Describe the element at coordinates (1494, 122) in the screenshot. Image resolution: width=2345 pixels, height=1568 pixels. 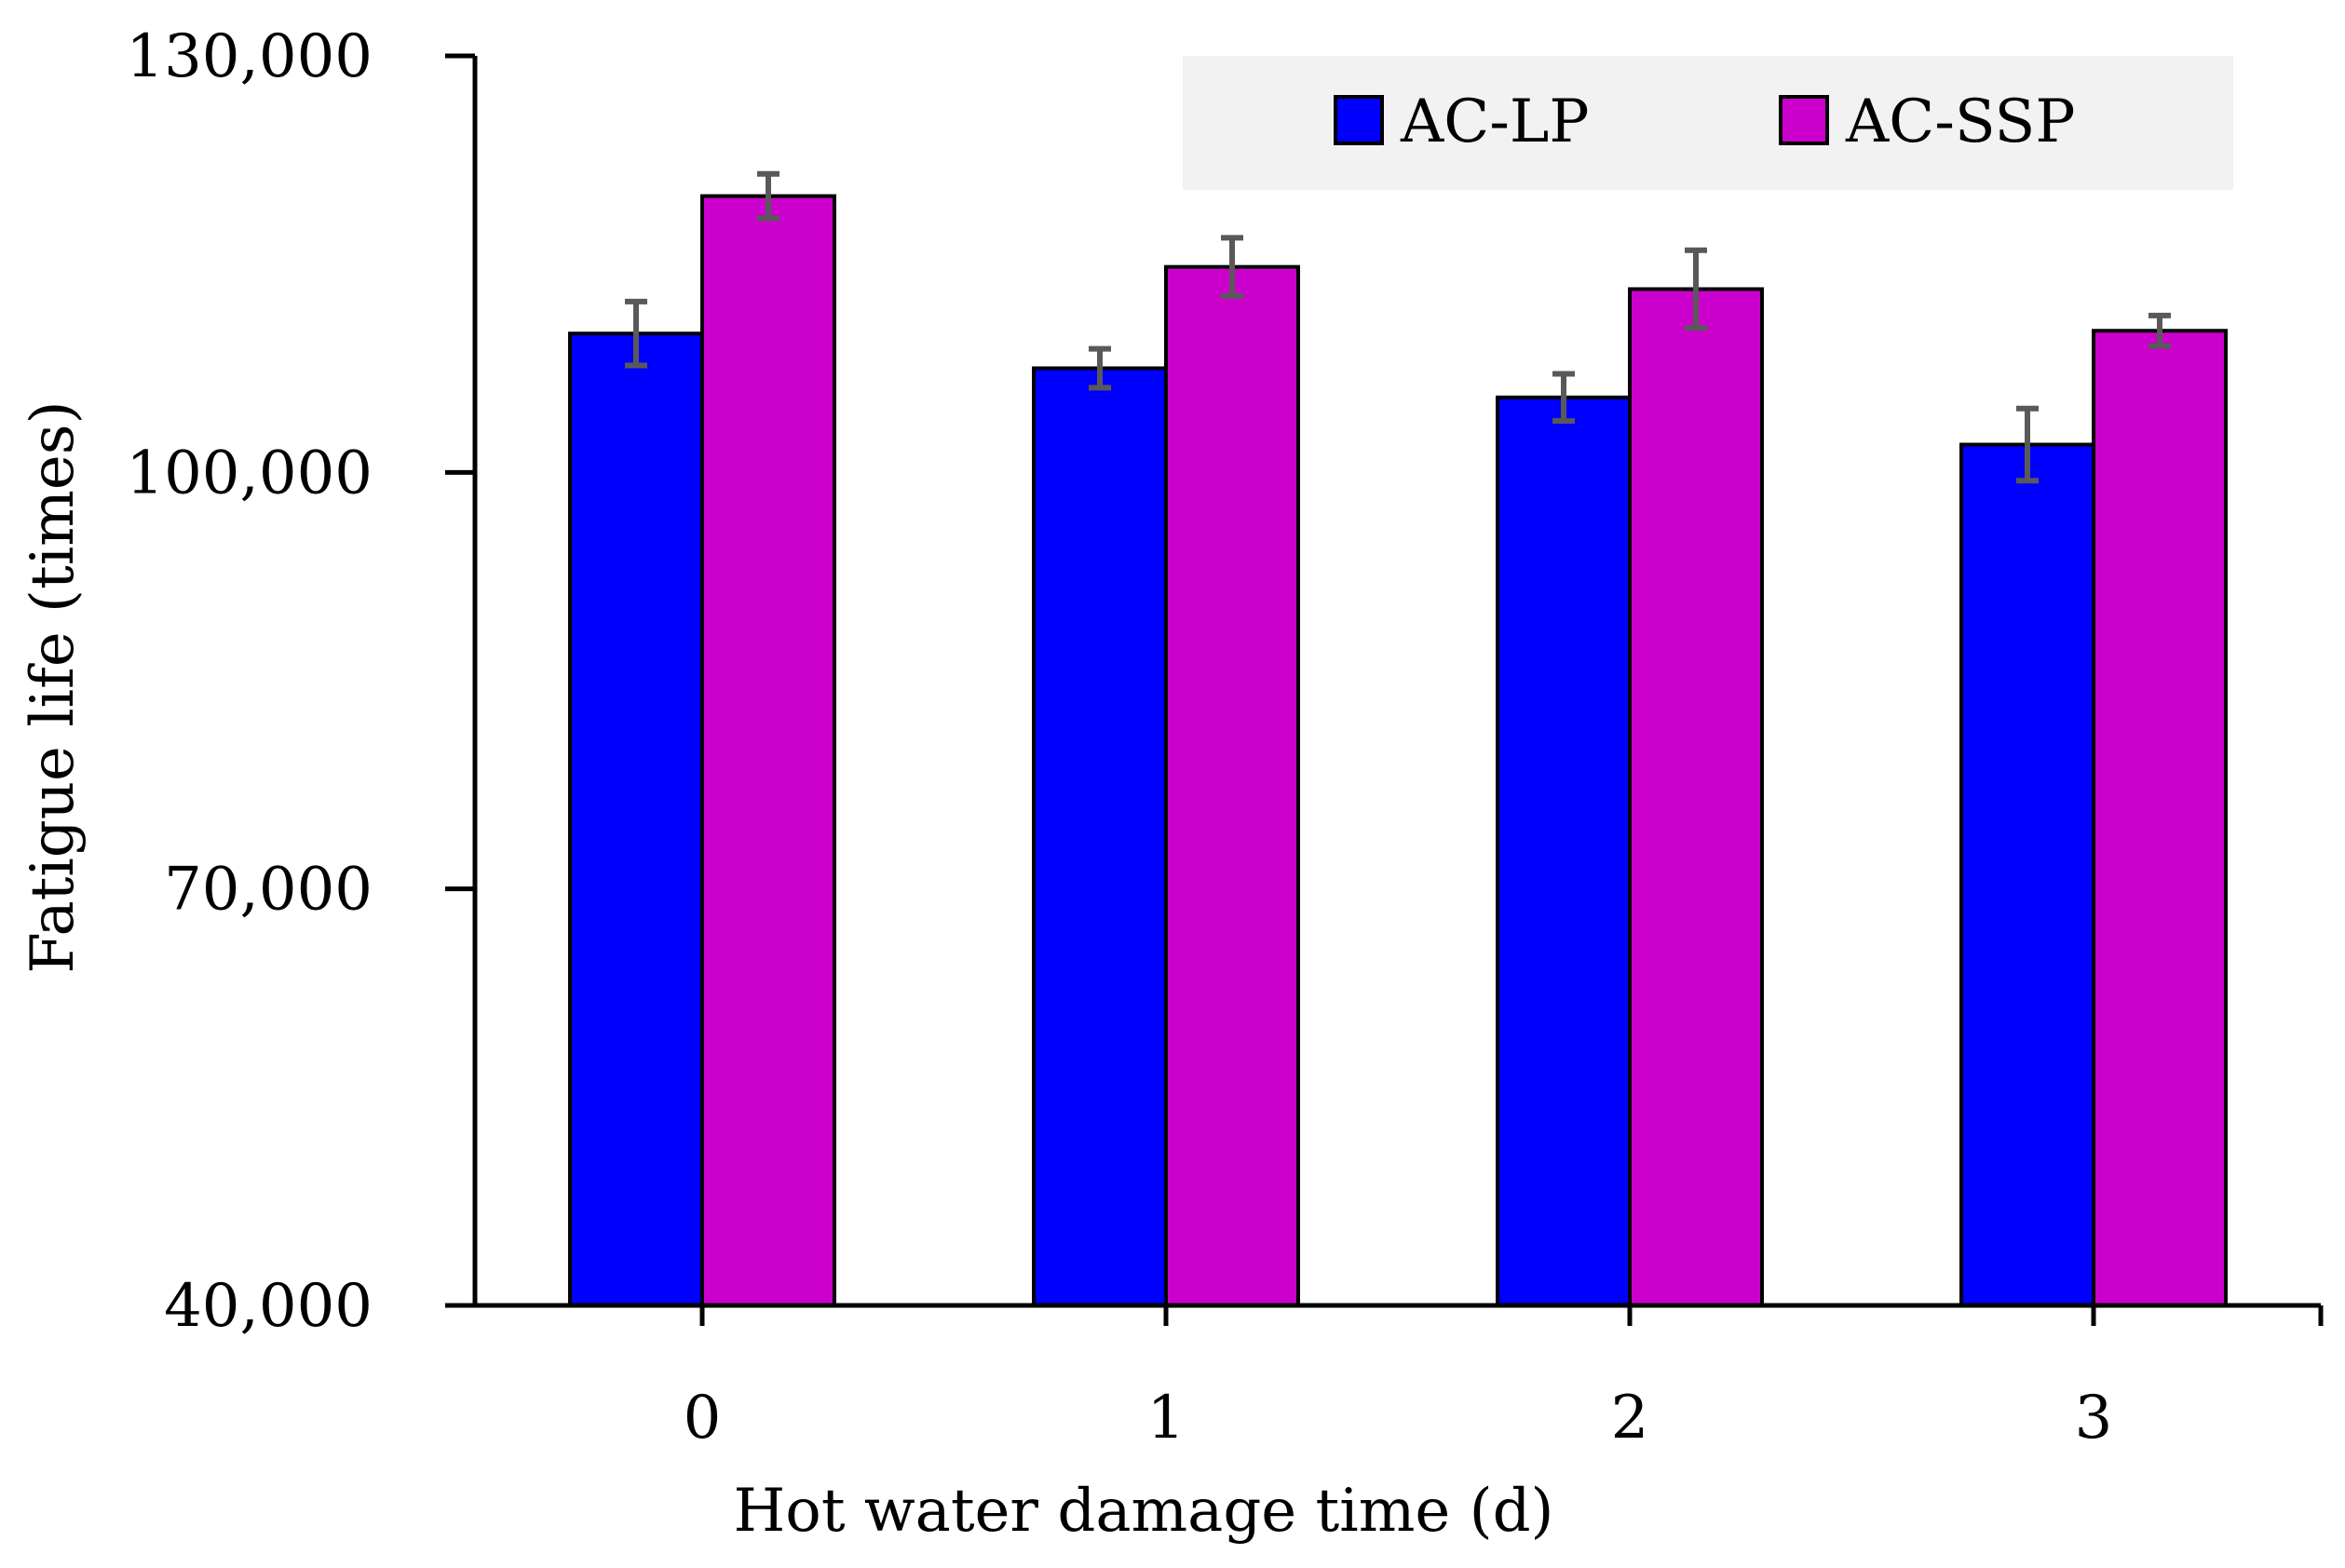
I see `legend-label-ac-lp: AC-LP` at that location.